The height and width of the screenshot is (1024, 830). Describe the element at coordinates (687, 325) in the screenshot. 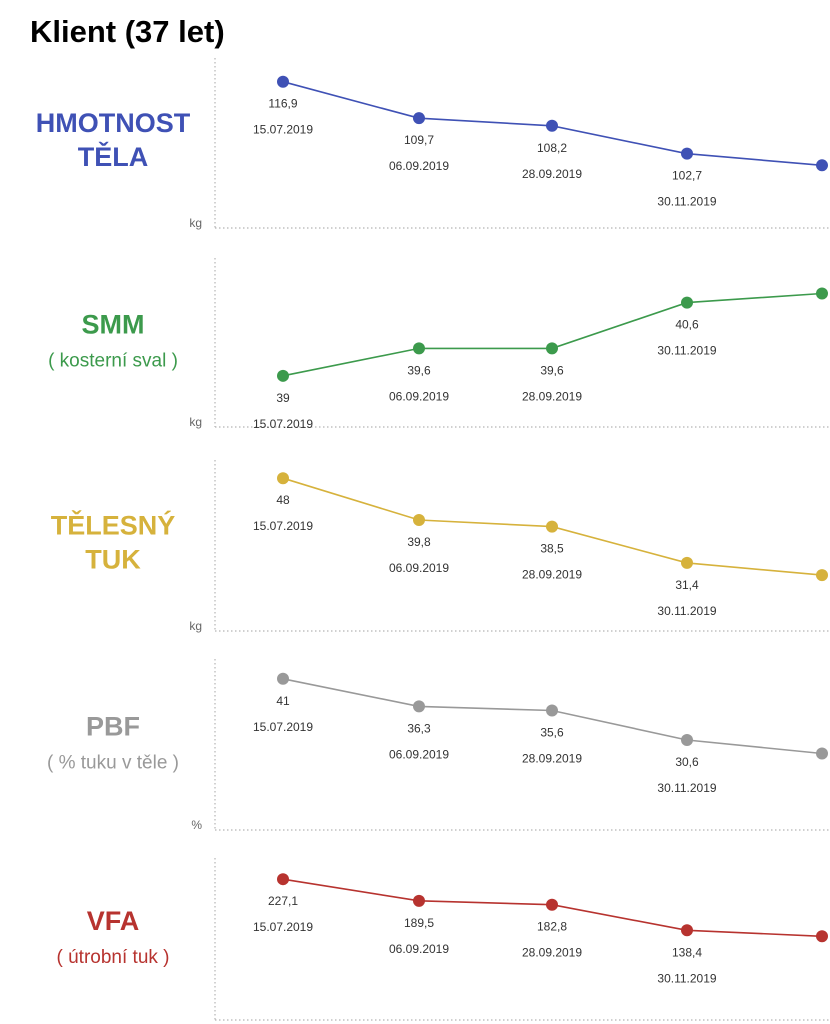

I see `data-label: 40,6` at that location.